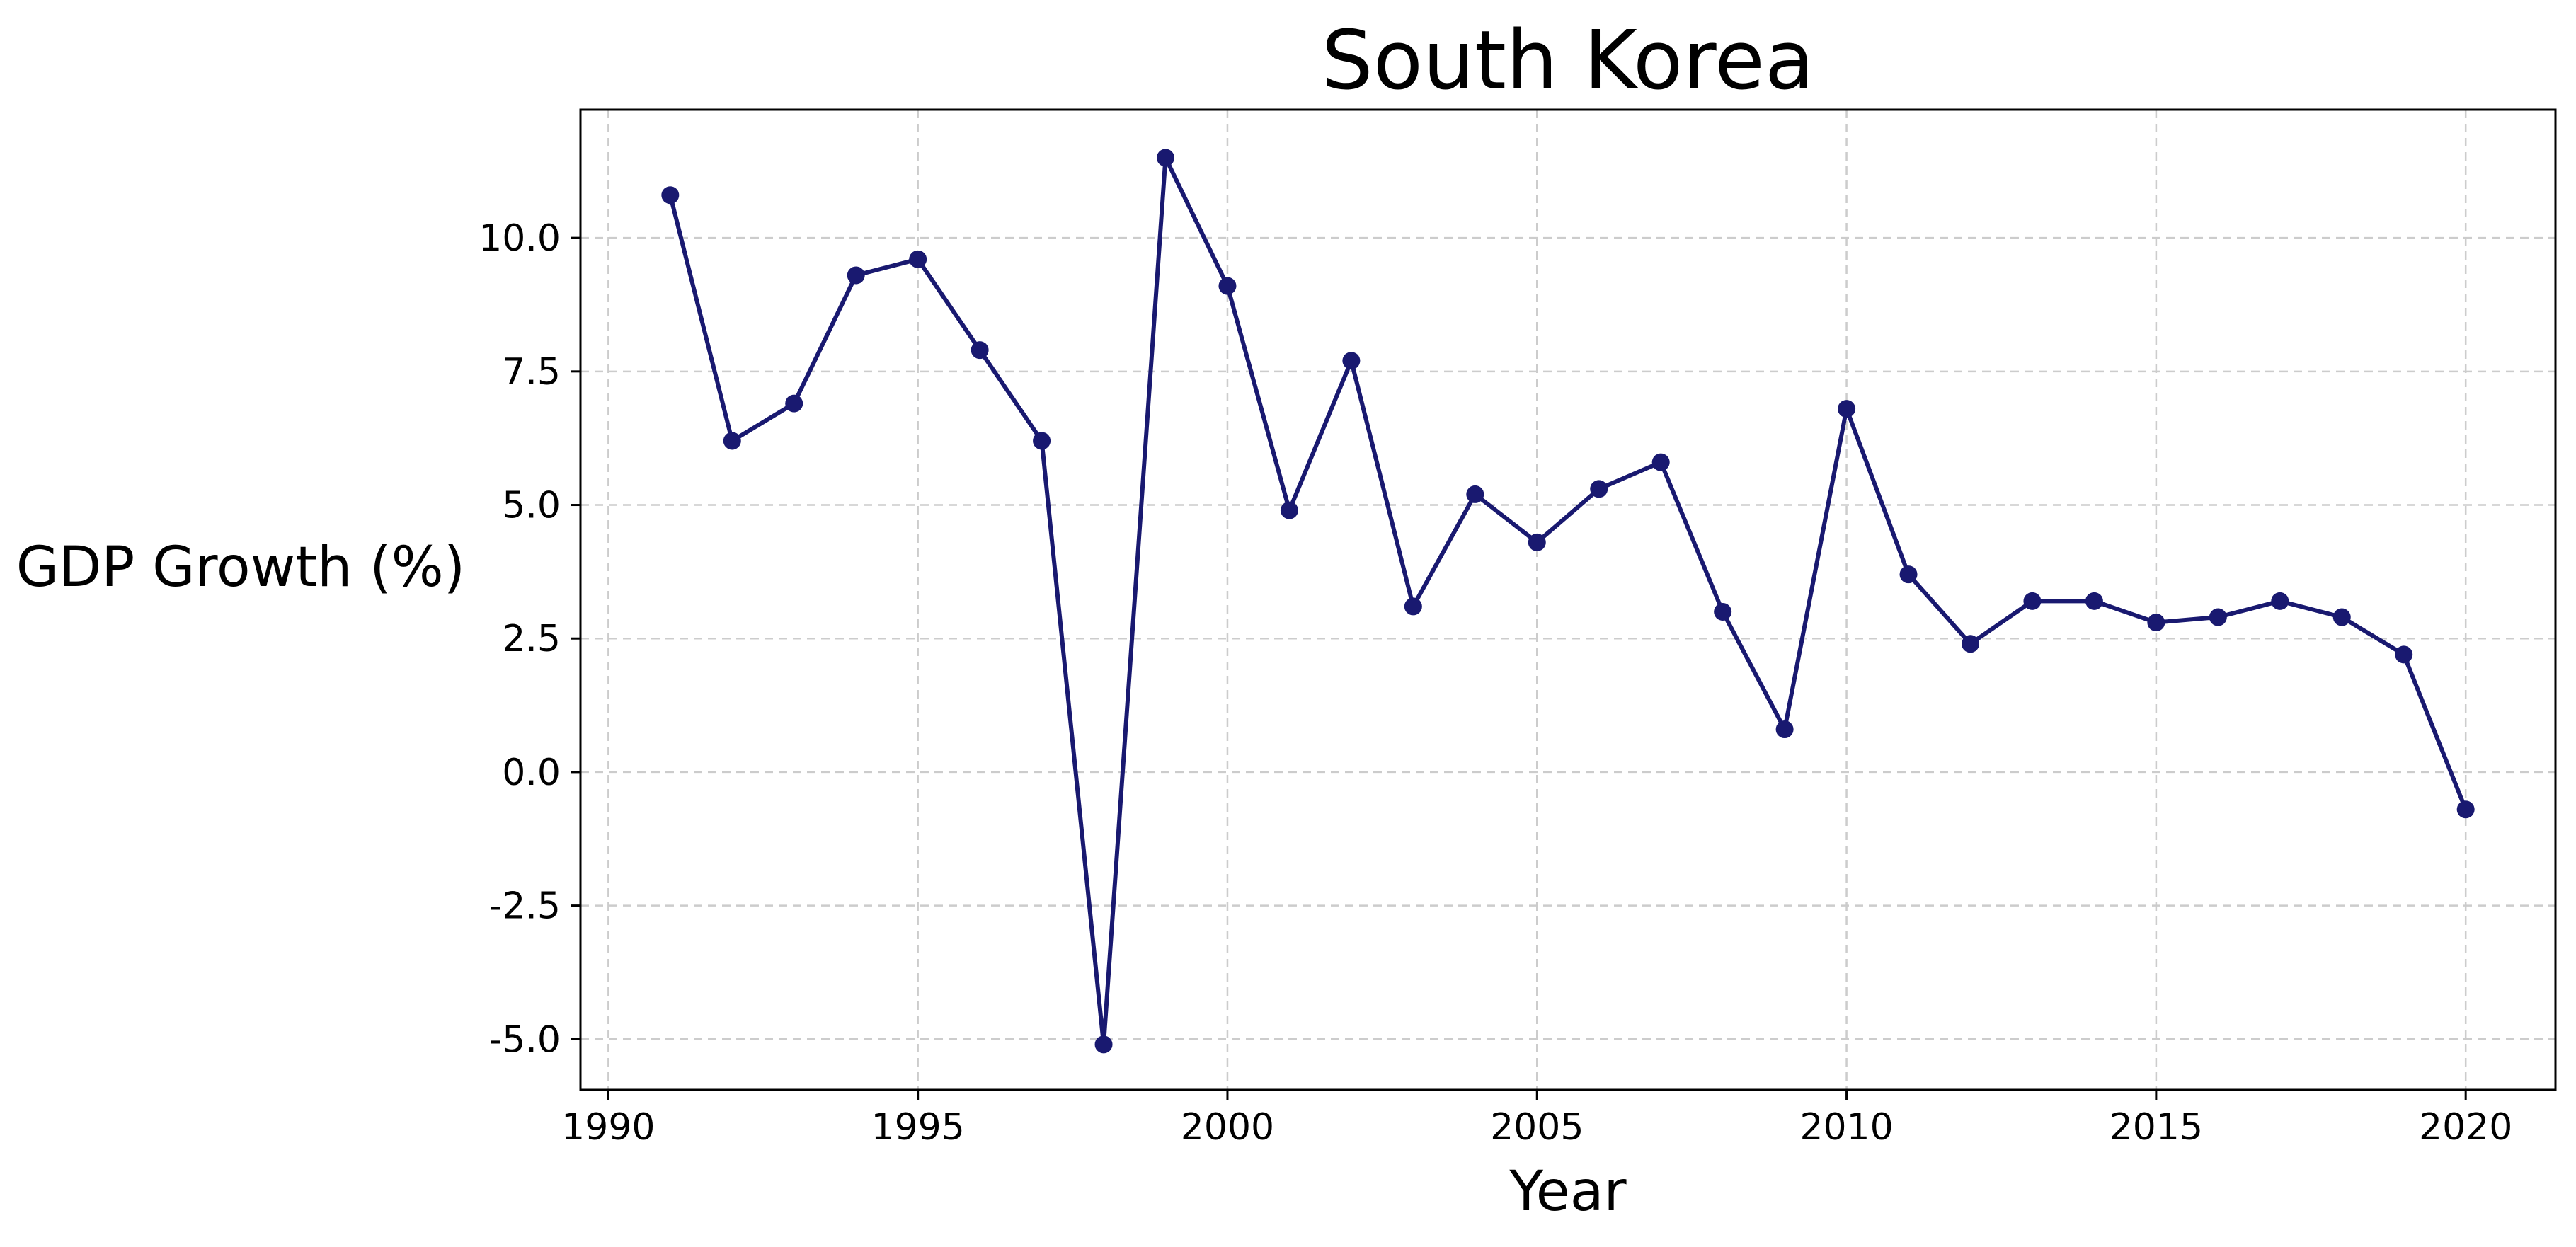  Describe the element at coordinates (1568, 1192) in the screenshot. I see `x-axis-label: Year` at that location.